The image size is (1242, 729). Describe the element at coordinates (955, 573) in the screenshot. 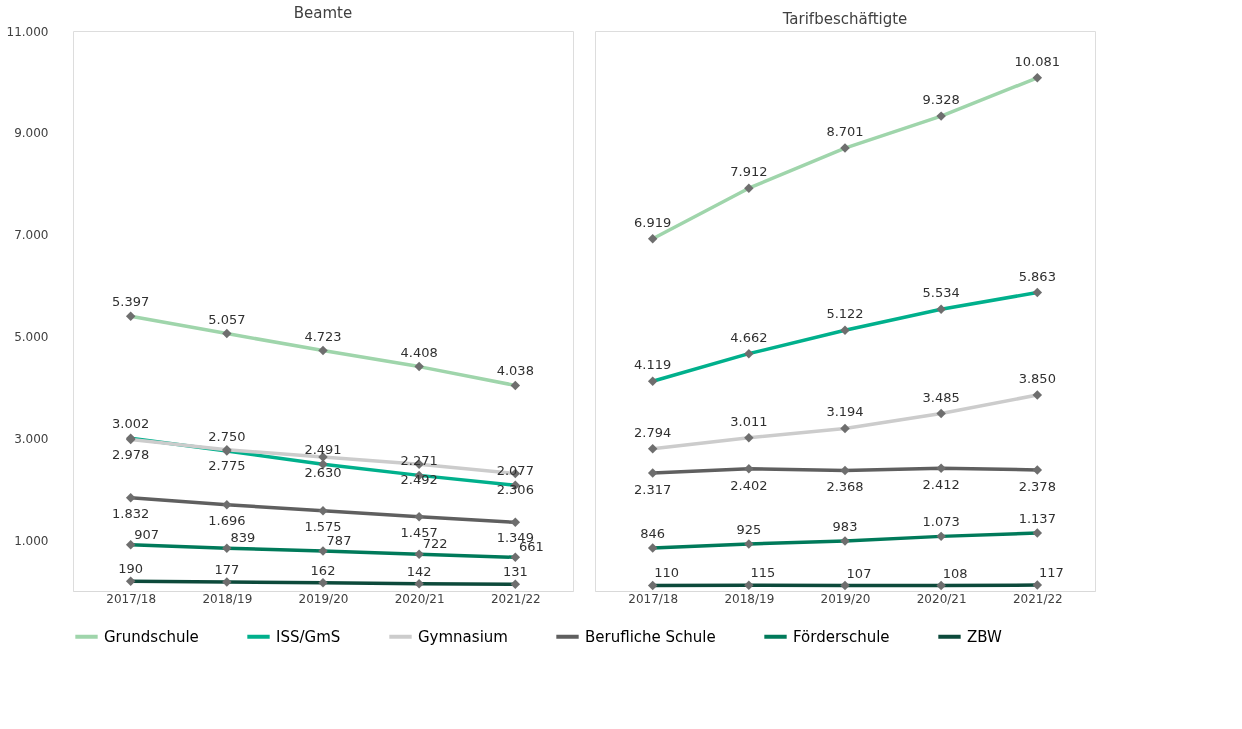

I see `data-label: 108` at that location.